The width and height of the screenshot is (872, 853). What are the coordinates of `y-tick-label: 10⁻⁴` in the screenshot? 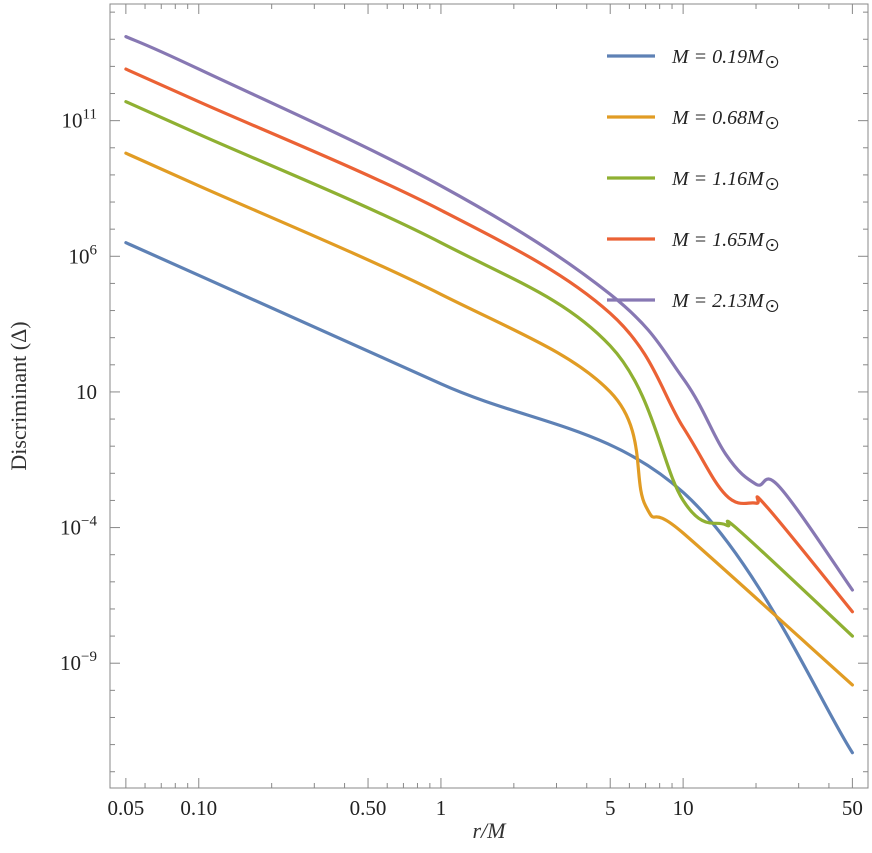 It's located at (78, 527).